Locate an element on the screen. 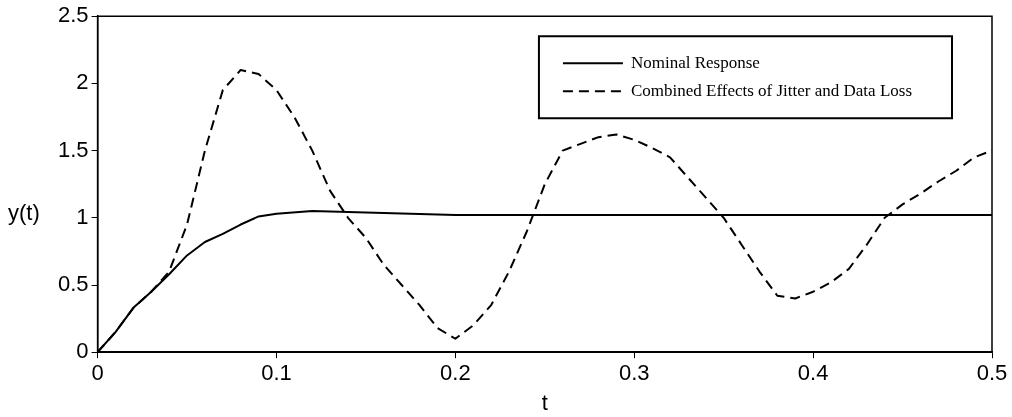 This screenshot has height=417, width=1012. x-tick-label: 0.4 is located at coordinates (813, 373).